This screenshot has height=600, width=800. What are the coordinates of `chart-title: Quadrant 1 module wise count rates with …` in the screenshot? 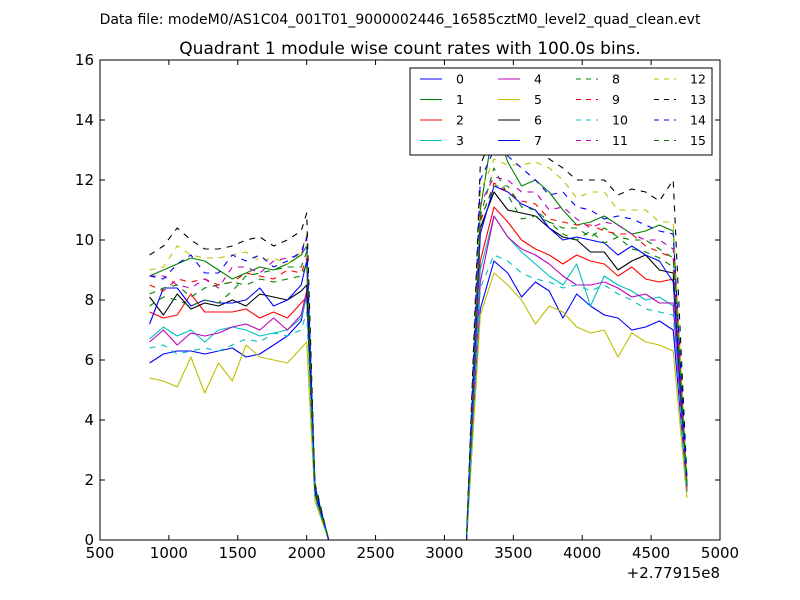 It's located at (409, 49).